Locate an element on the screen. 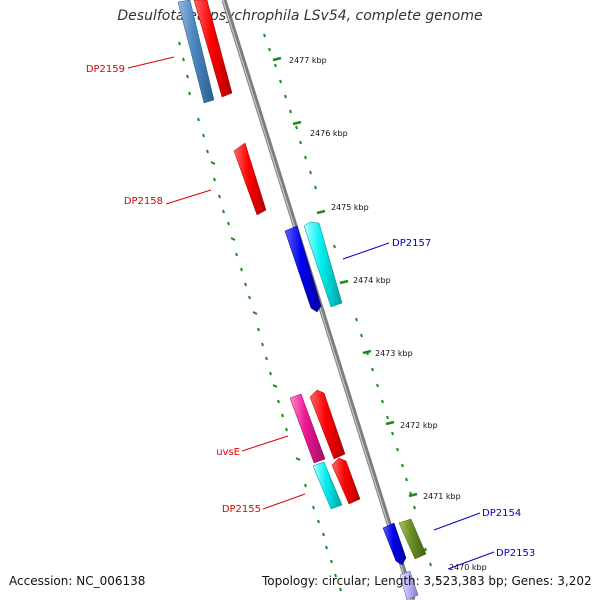 The width and height of the screenshot is (600, 600). gene-dp2159 is located at coordinates (213, 49).